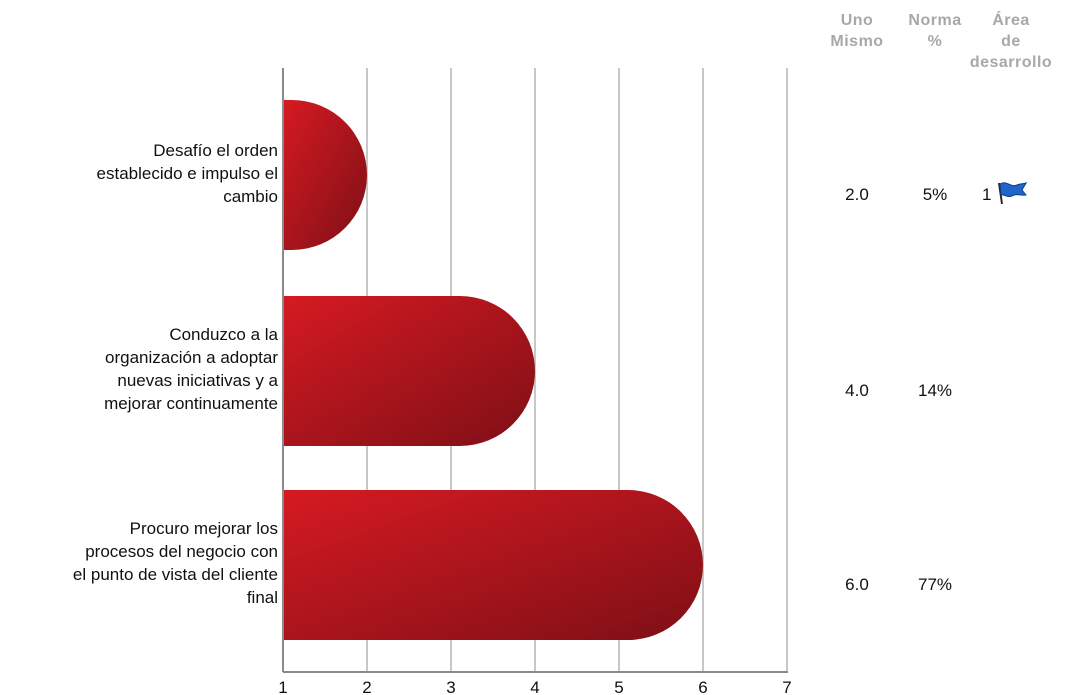  What do you see at coordinates (215, 150) in the screenshot?
I see `category-label-line: Desafío el orden` at bounding box center [215, 150].